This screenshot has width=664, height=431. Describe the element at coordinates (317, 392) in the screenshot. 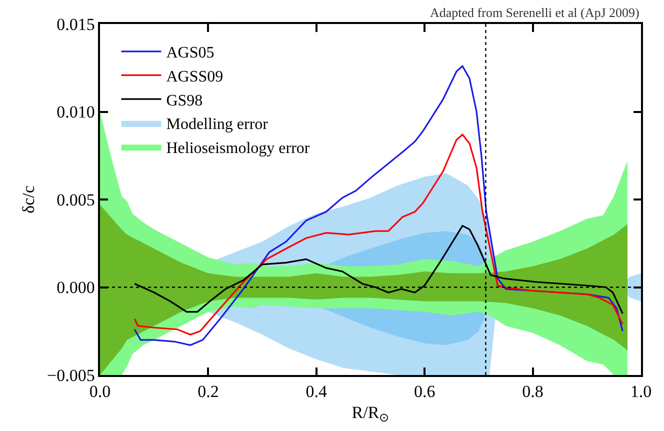

I see `x-tick-label: 0.4` at that location.